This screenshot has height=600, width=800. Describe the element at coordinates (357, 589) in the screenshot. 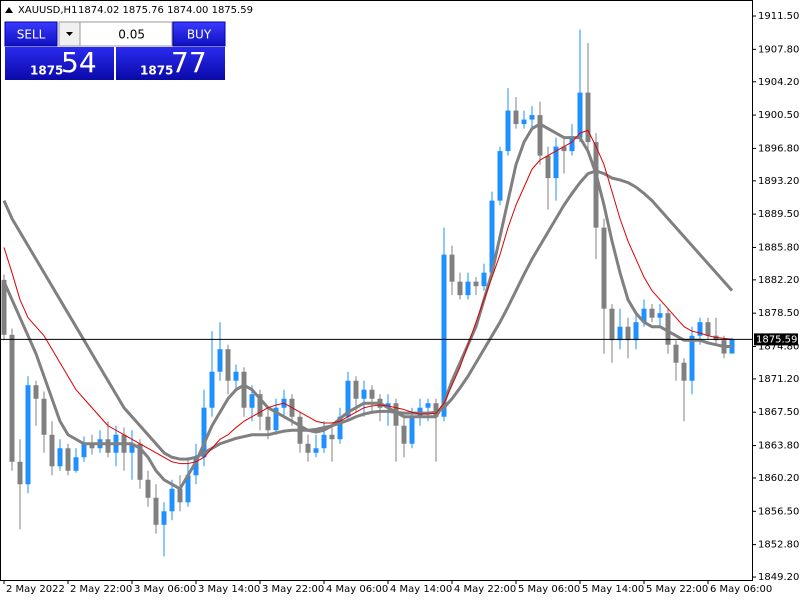

I see `x-tick-label: 4 May 06:00` at that location.